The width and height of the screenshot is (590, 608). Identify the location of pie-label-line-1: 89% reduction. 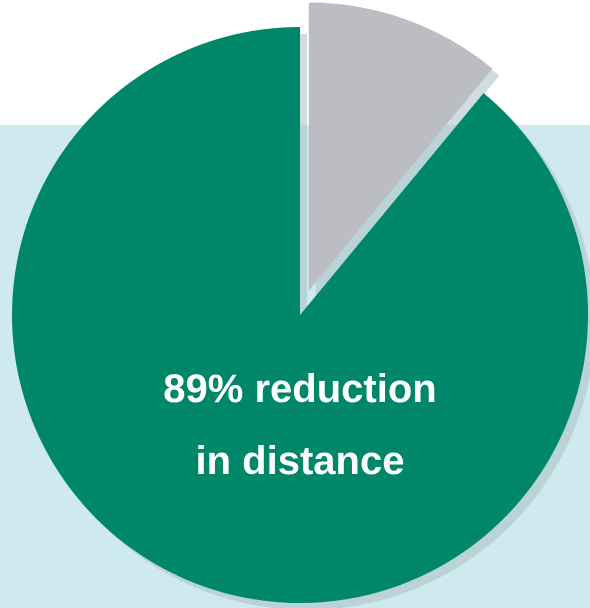
(299, 389).